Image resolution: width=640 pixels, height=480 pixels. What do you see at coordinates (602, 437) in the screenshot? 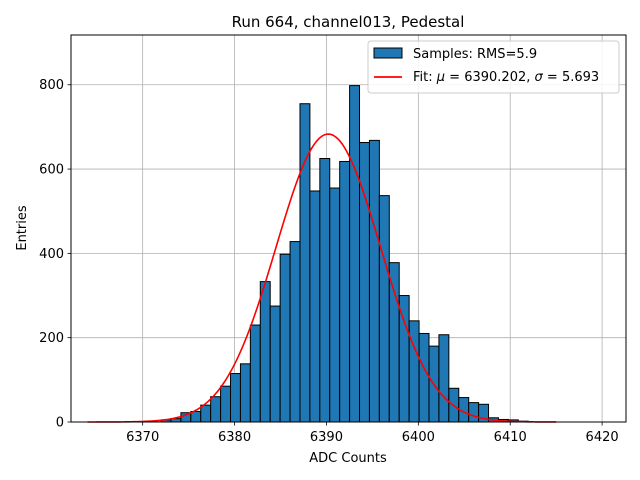
I see `x-tick-label: 6420` at bounding box center [602, 437].